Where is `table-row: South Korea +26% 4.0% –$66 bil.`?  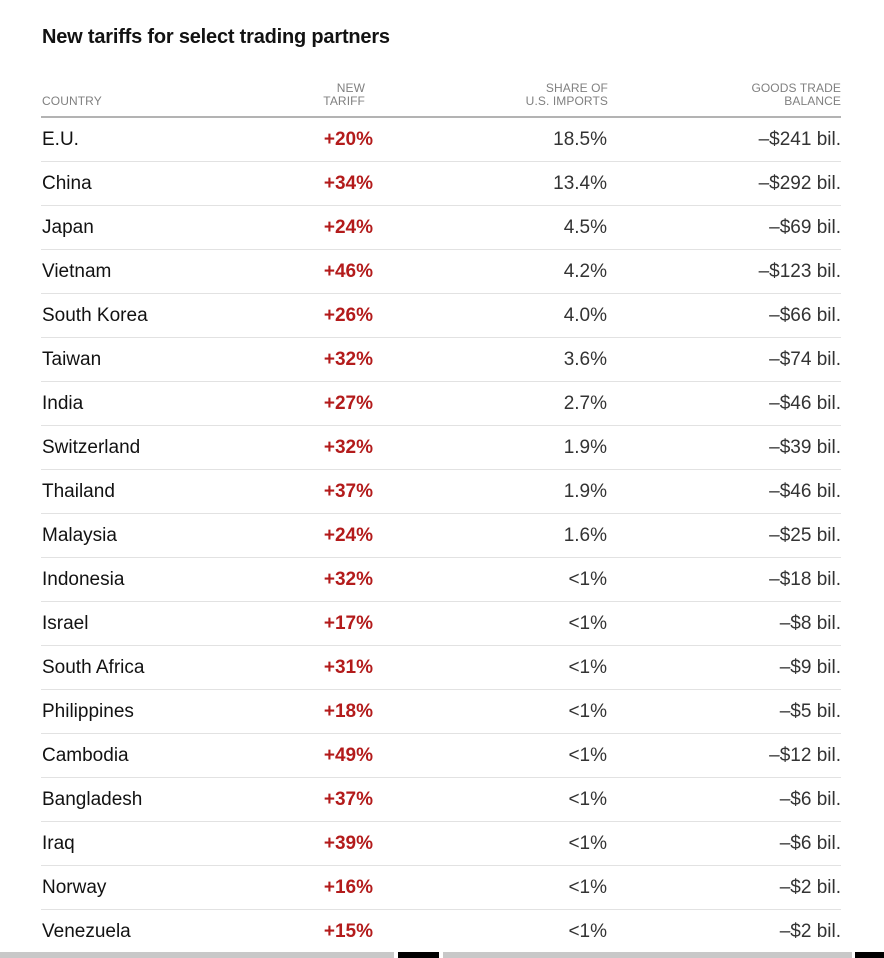 table-row: South Korea +26% 4.0% –$66 bil. is located at coordinates (441, 316).